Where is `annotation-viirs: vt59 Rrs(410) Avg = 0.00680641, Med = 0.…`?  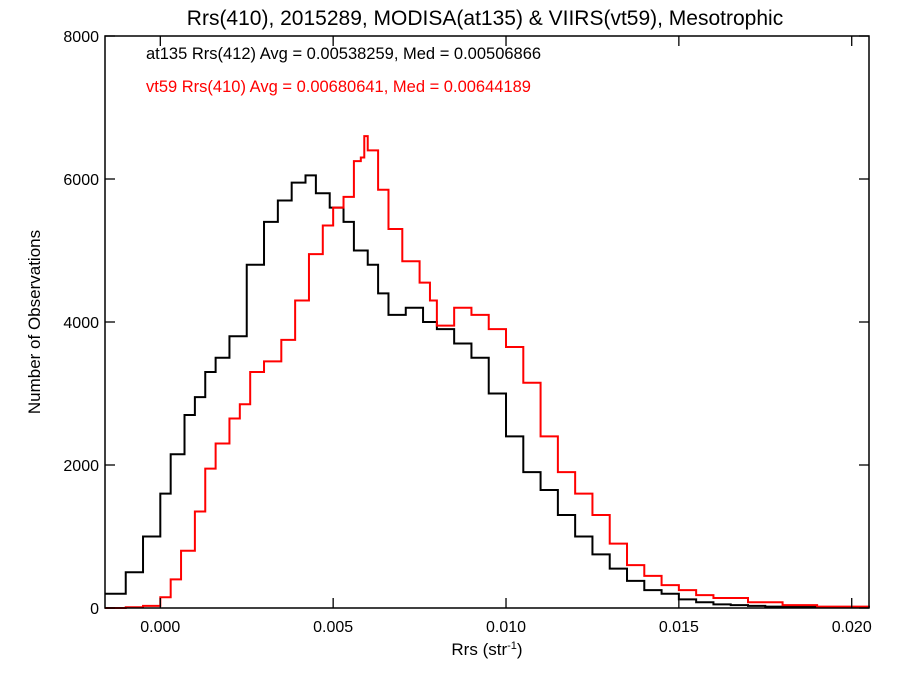 annotation-viirs: vt59 Rrs(410) Avg = 0.00680641, Med = 0.… is located at coordinates (338, 87).